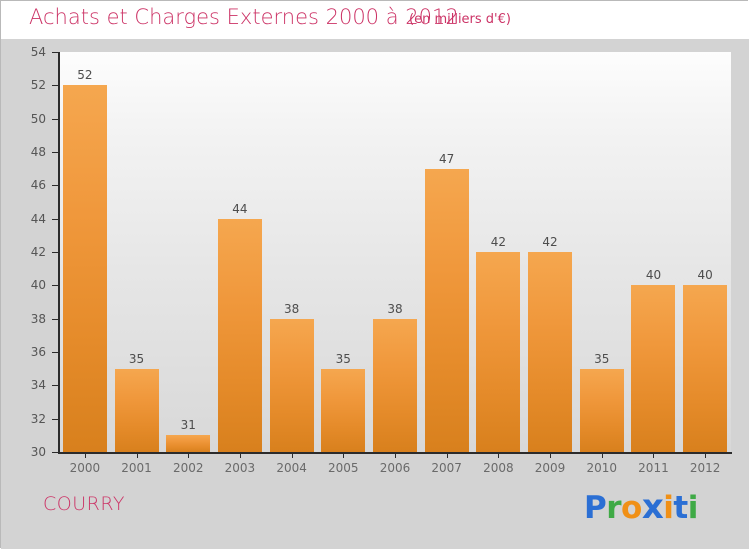 Image resolution: width=750 pixels, height=550 pixels. Describe the element at coordinates (38, 352) in the screenshot. I see `y-axis-label: 36` at that location.